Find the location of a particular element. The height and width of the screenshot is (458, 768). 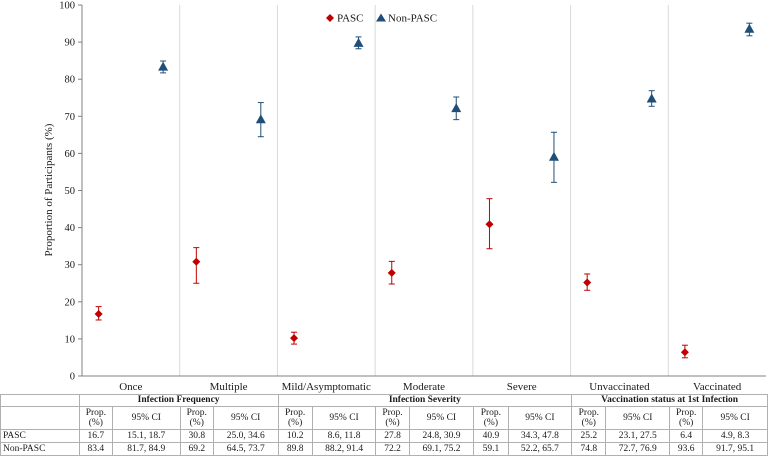

y-tick-label: 0 is located at coordinates (72, 377).